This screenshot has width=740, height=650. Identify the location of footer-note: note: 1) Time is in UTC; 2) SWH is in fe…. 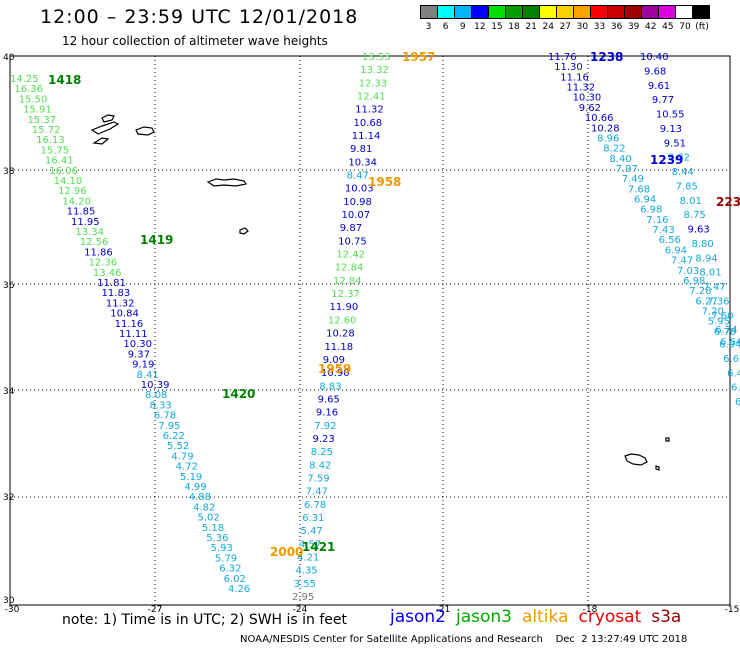
(205, 620).